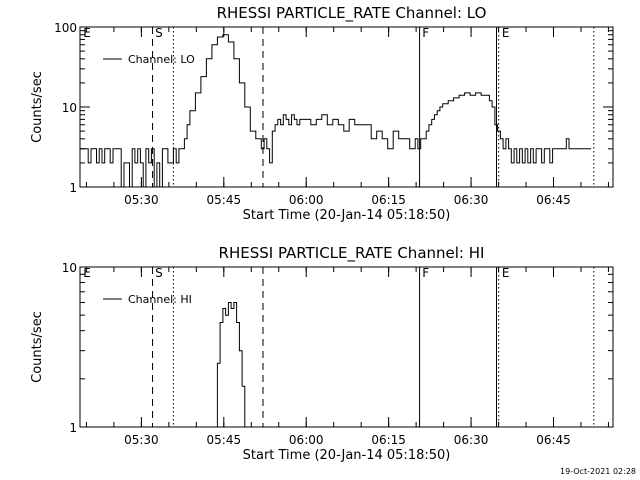 The image size is (640, 480). Describe the element at coordinates (598, 471) in the screenshot. I see `generation-timestamp: 19-Oct-2021 02:28` at that location.